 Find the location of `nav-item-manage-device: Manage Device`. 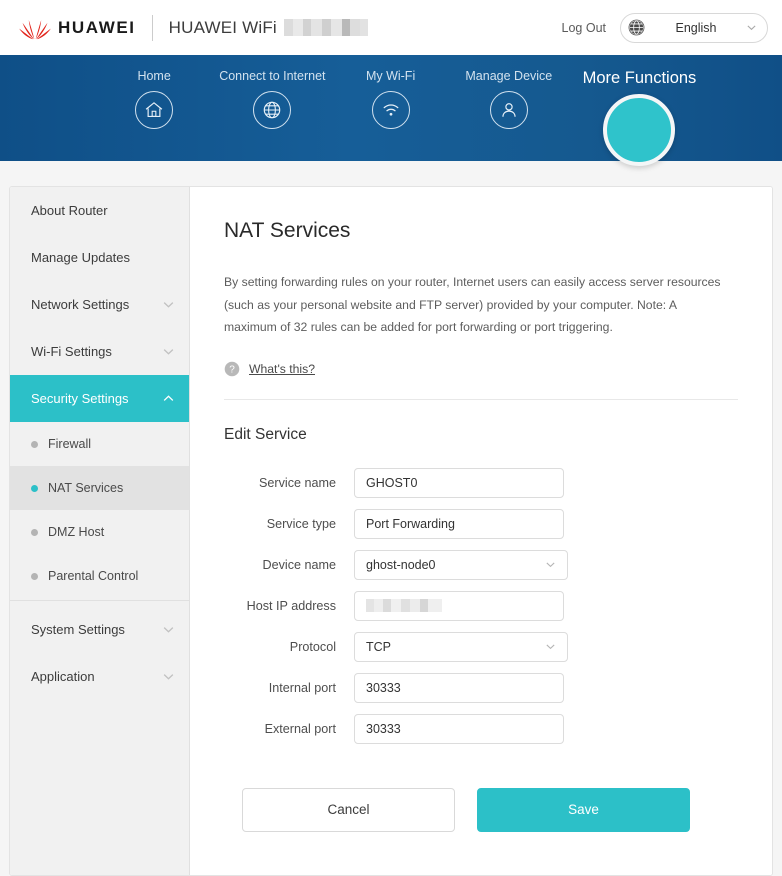

nav-item-manage-device: Manage Device is located at coordinates (509, 99).